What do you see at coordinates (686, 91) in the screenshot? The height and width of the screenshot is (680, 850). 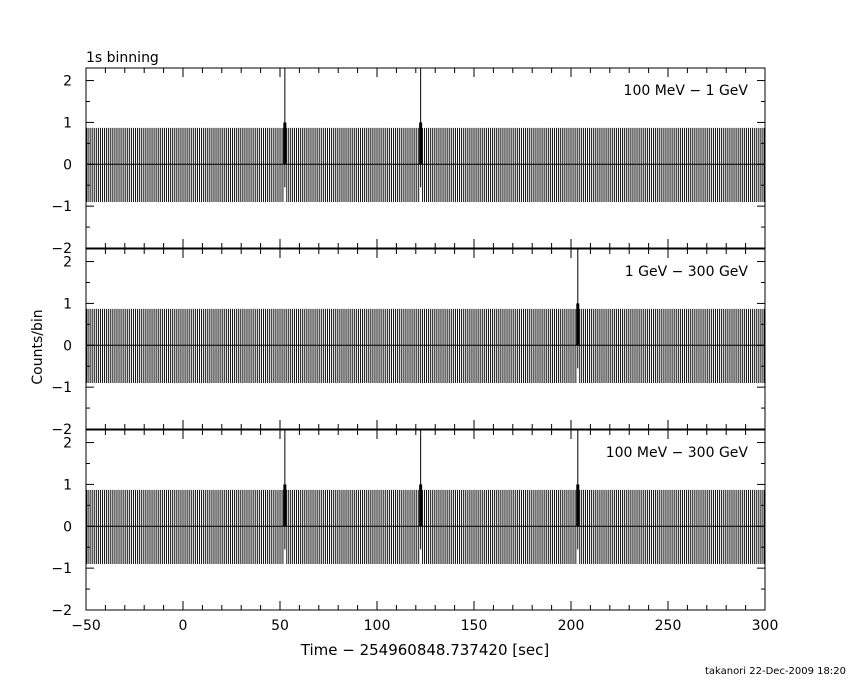 I see `energy-band-label: 100 MeV − 1 GeV` at bounding box center [686, 91].